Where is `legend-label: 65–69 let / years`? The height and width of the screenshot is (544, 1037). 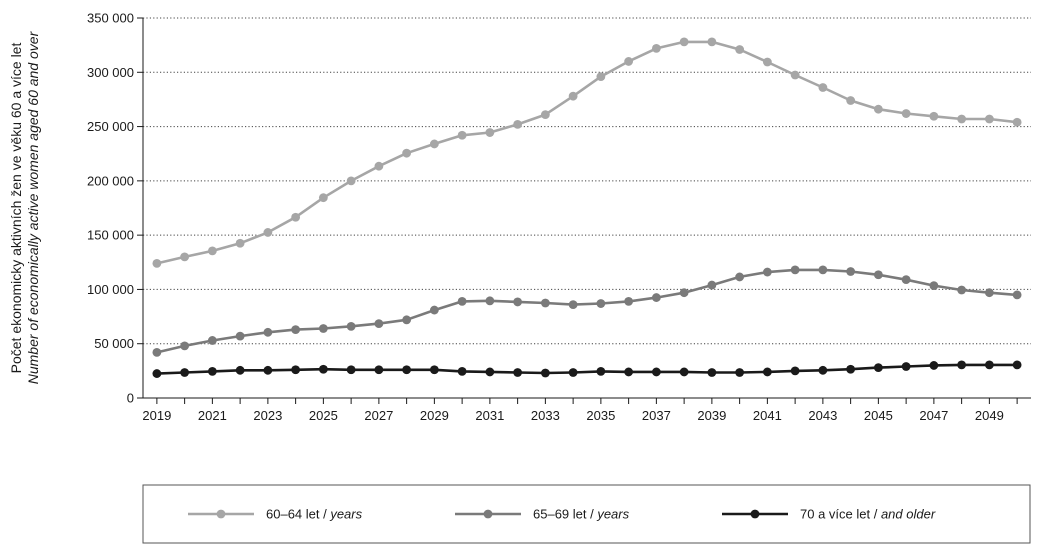
legend-label: 65–69 let / years is located at coordinates (581, 514).